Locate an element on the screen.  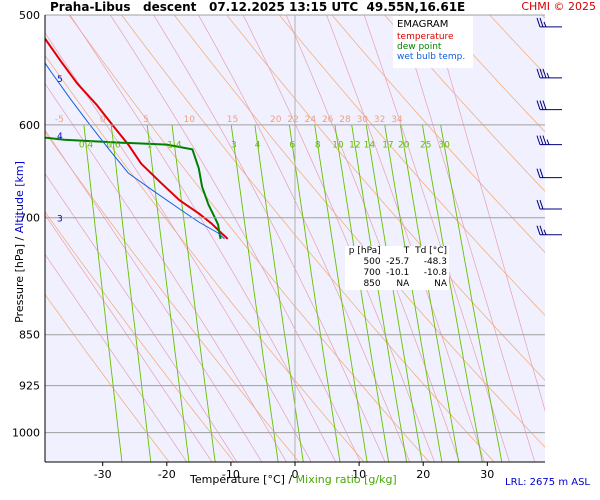
isotherm-label: 5 is located at coordinates (146, 120).